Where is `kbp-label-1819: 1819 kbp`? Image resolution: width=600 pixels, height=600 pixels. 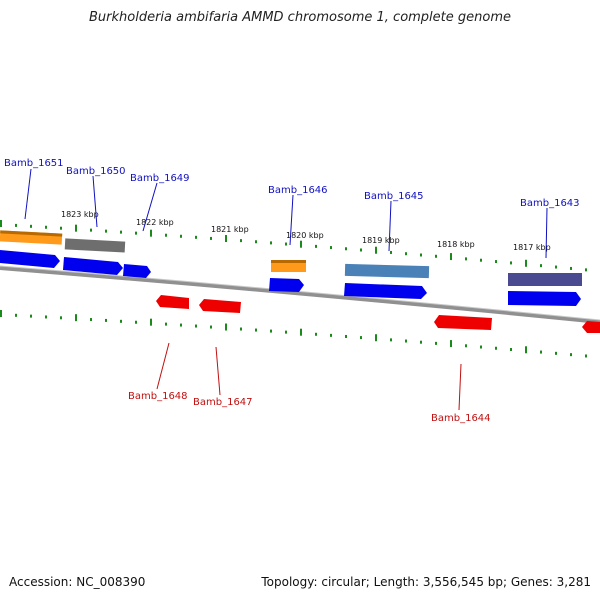 kbp-label-1819: 1819 kbp is located at coordinates (381, 240).